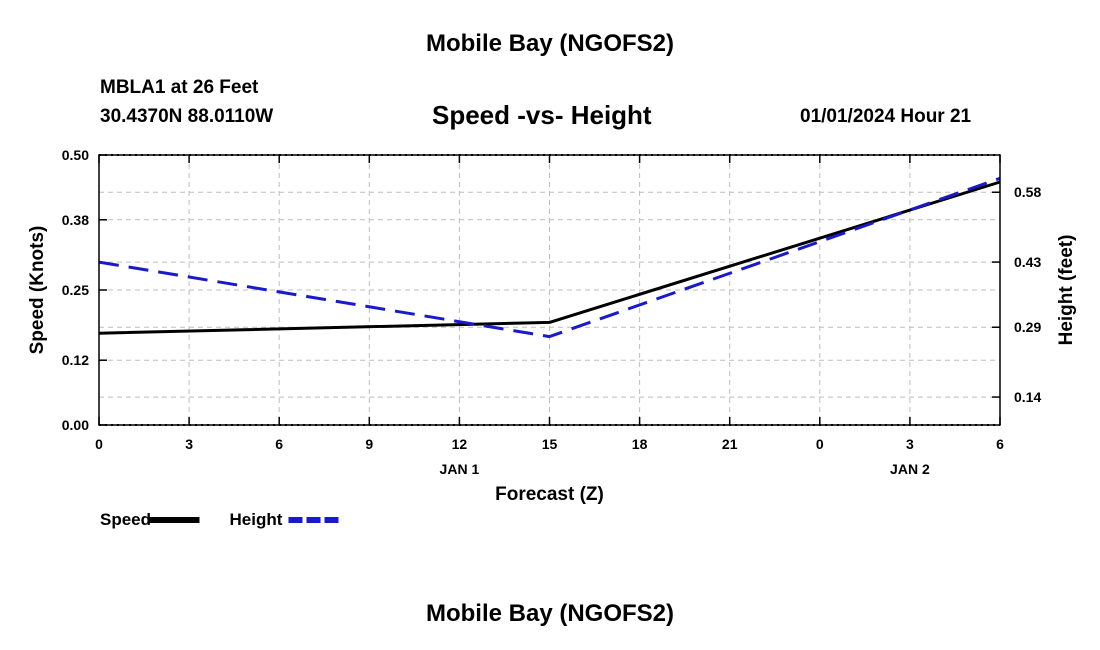 This screenshot has height=650, width=1100. Describe the element at coordinates (256, 519) in the screenshot. I see `legend-label-height: Height` at that location.